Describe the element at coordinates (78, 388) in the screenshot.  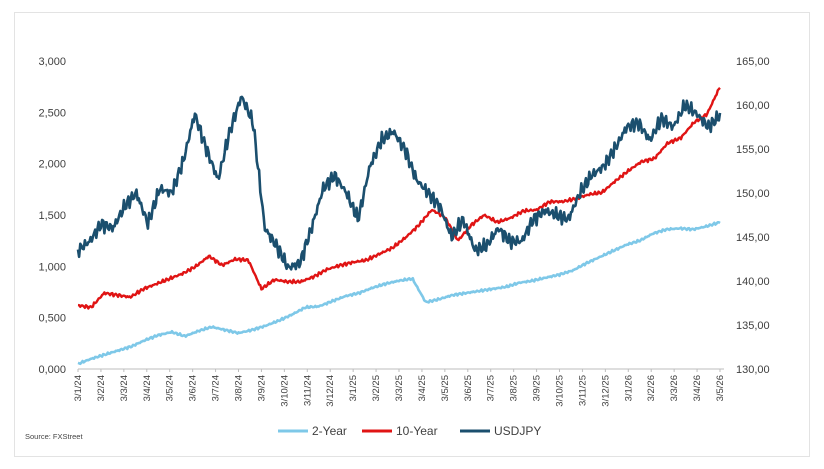
I see `x-tick-label: 3/1/24` at that location.